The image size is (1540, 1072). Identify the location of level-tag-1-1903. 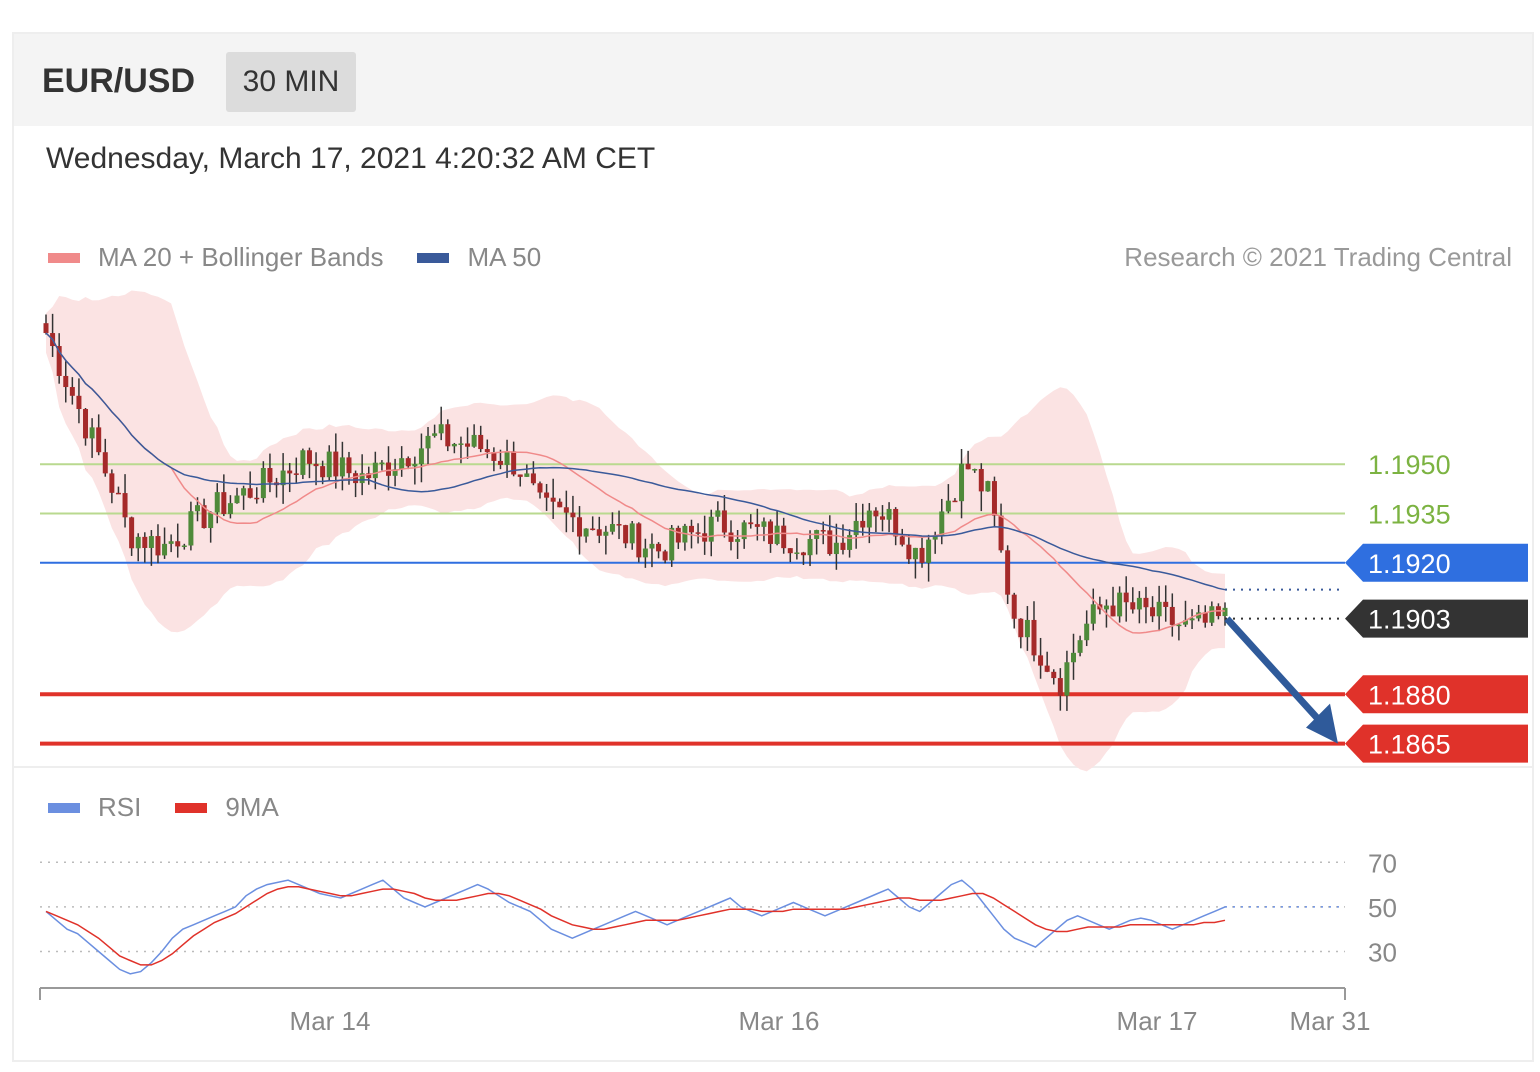
(1436, 618).